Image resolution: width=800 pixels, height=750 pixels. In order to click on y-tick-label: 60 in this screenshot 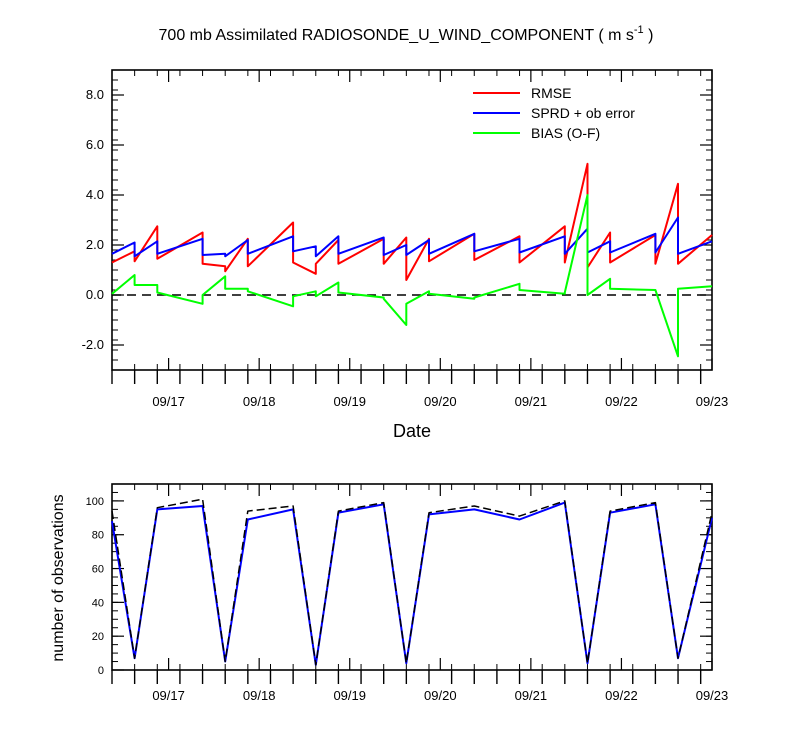, I will do `click(98, 570)`.